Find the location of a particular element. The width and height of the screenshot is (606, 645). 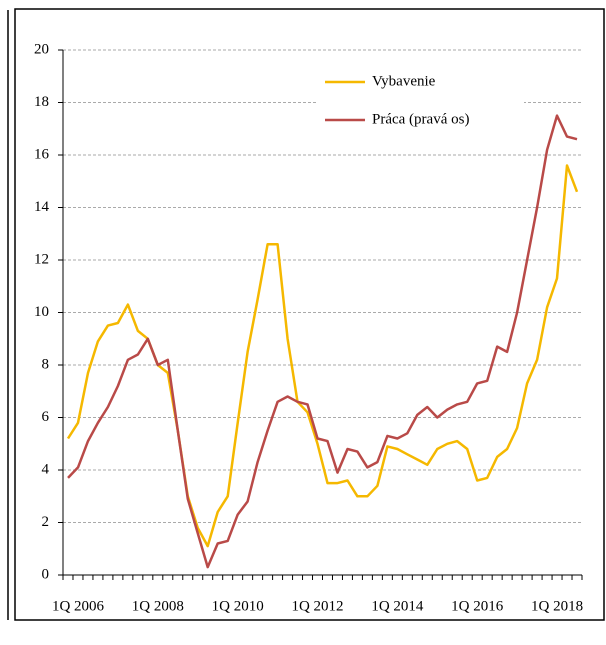

x-tick-label: 1Q 2012 is located at coordinates (317, 606).